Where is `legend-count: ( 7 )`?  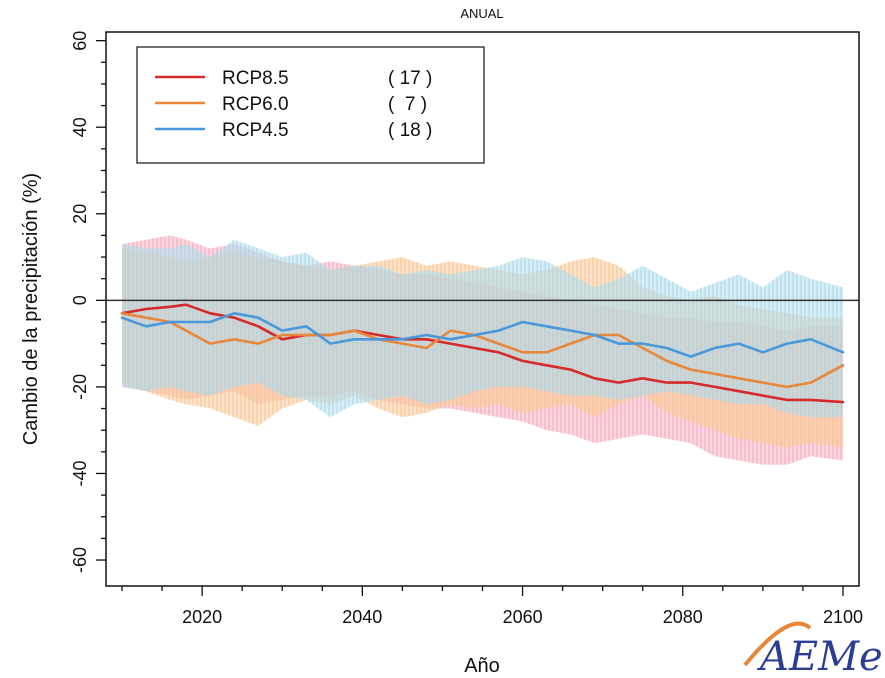
legend-count: ( 7 ) is located at coordinates (407, 104).